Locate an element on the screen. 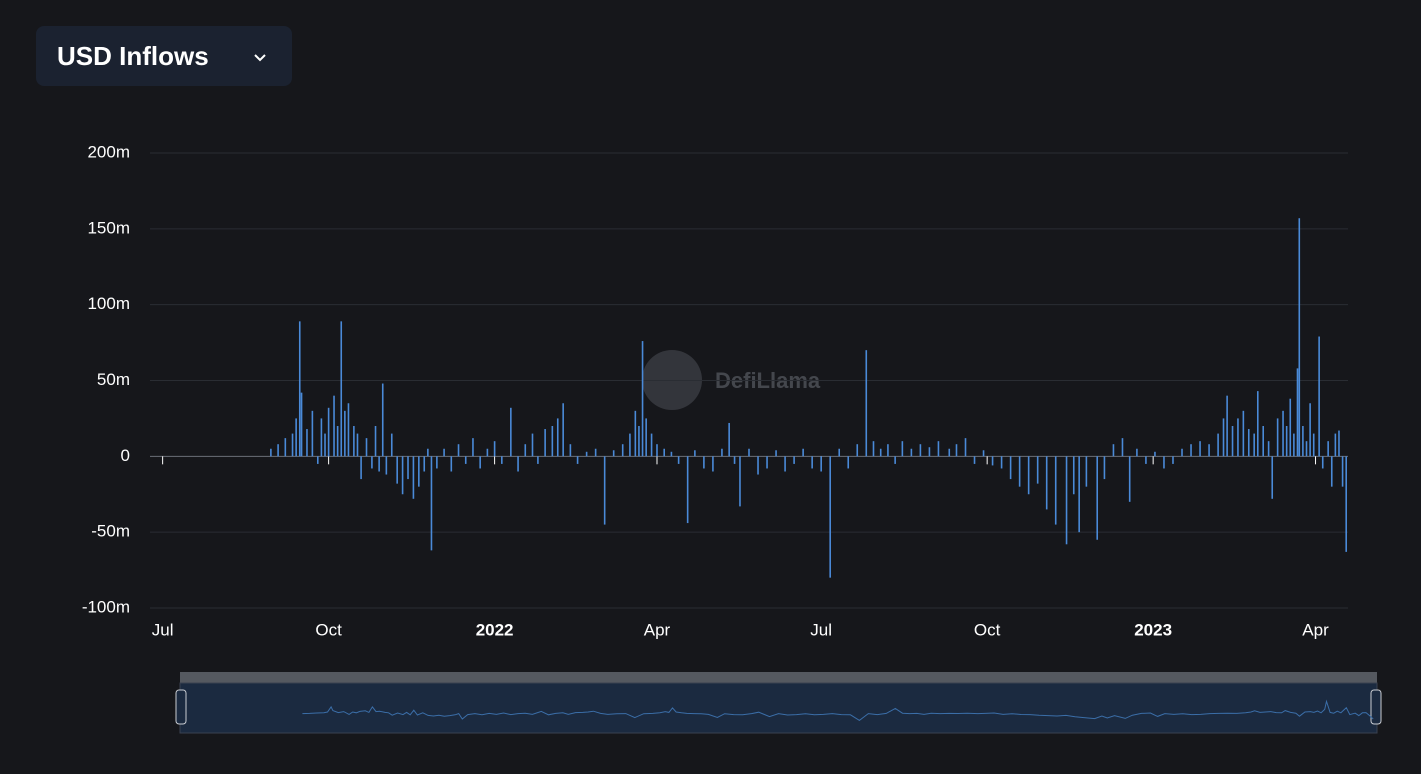 This screenshot has width=1421, height=774. y-tick-label: 50m is located at coordinates (113, 379).